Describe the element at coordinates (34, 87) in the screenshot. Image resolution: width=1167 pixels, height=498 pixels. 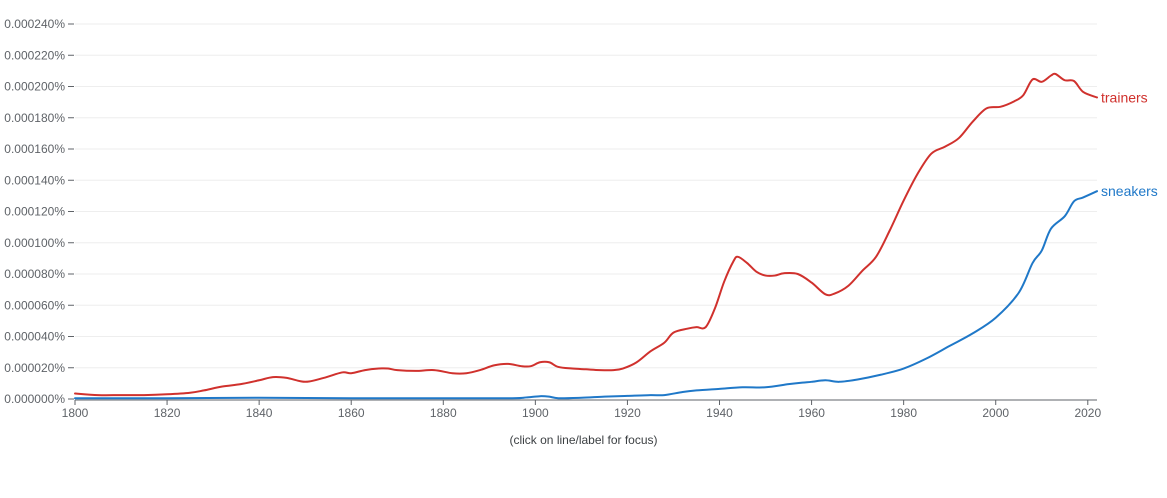
I see `y-tick-label: 0.000200%` at that location.